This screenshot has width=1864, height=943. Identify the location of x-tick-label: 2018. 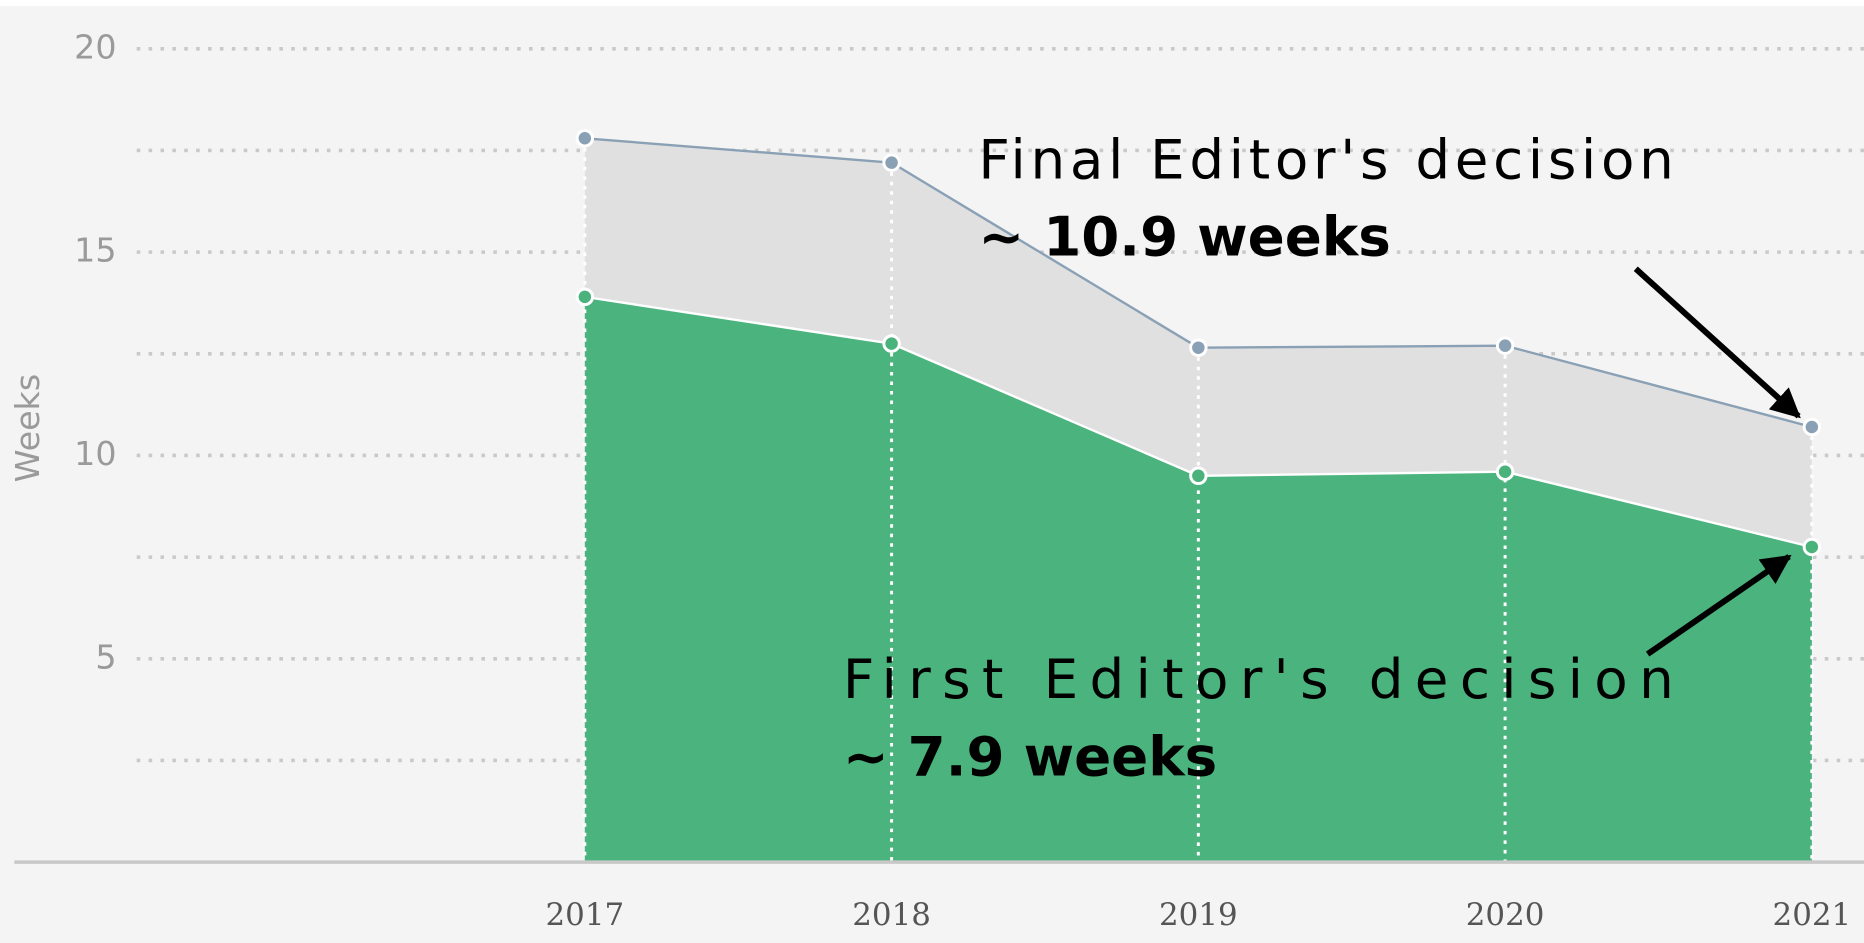
(891, 915).